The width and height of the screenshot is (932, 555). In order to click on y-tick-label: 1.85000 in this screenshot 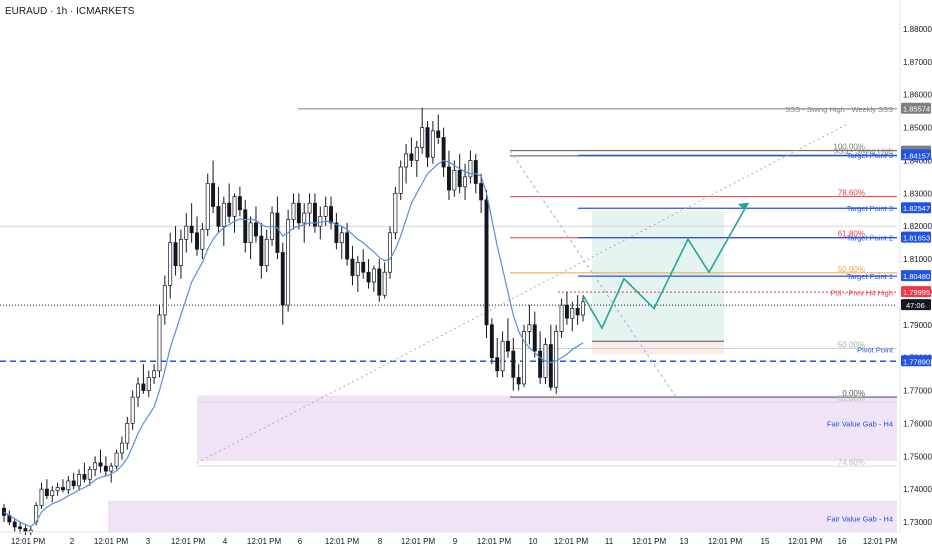, I will do `click(917, 128)`.